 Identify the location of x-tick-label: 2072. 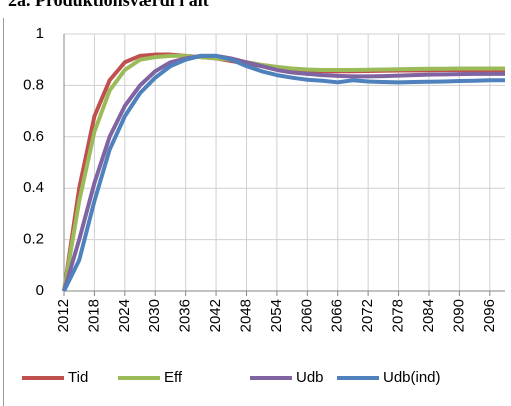
(367, 315).